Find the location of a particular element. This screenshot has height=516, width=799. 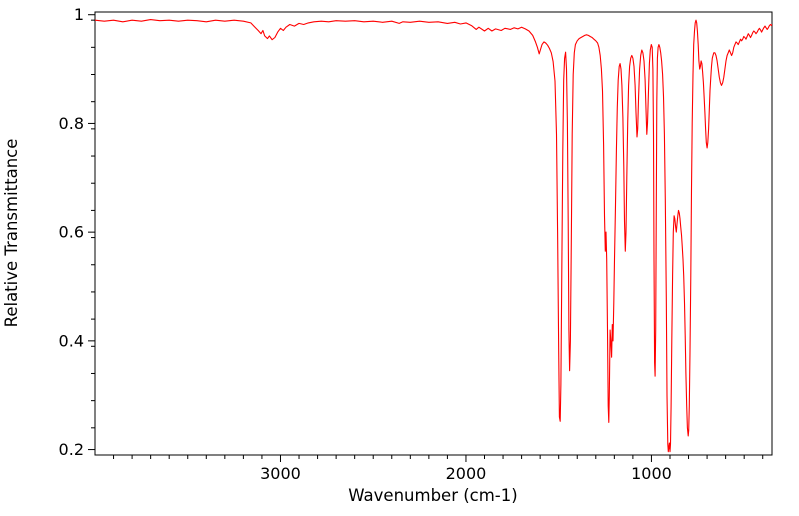

x-tick-label: 2000 is located at coordinates (466, 473).